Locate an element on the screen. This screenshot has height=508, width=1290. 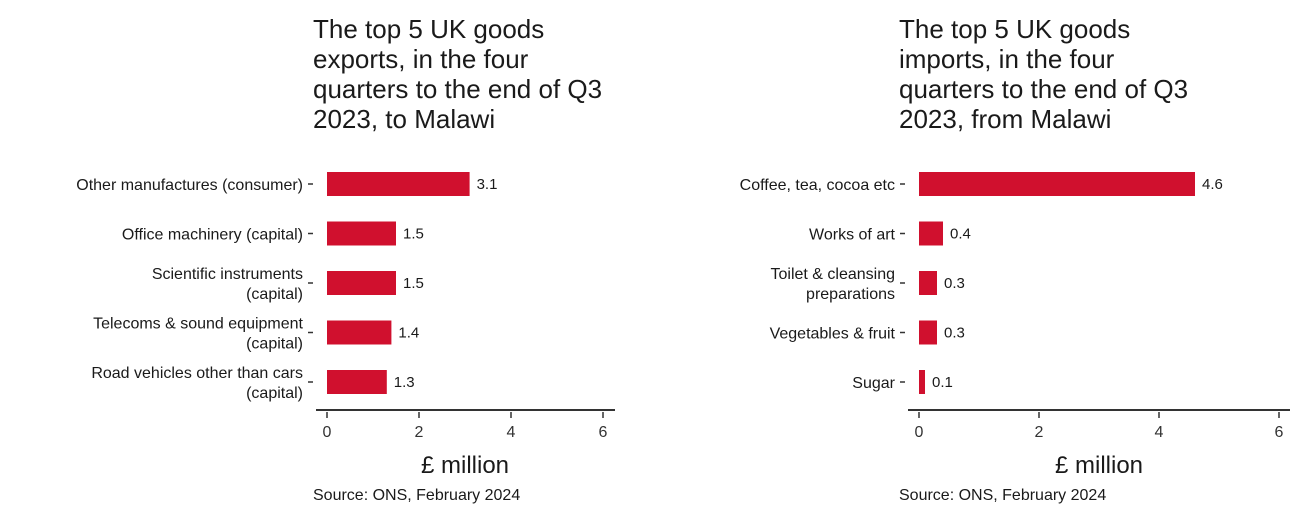
category-label: Office machinery (capital) is located at coordinates (212, 235).